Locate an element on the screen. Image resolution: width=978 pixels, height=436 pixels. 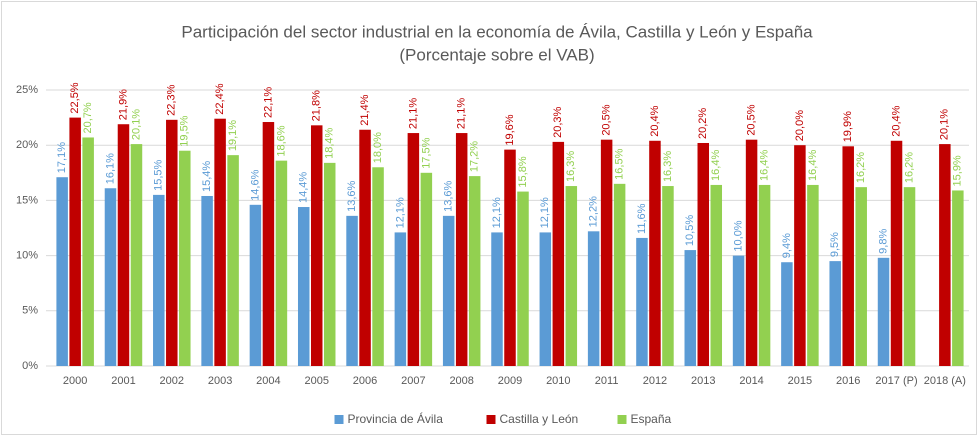
x-tick-label: 2011 is located at coordinates (607, 381).